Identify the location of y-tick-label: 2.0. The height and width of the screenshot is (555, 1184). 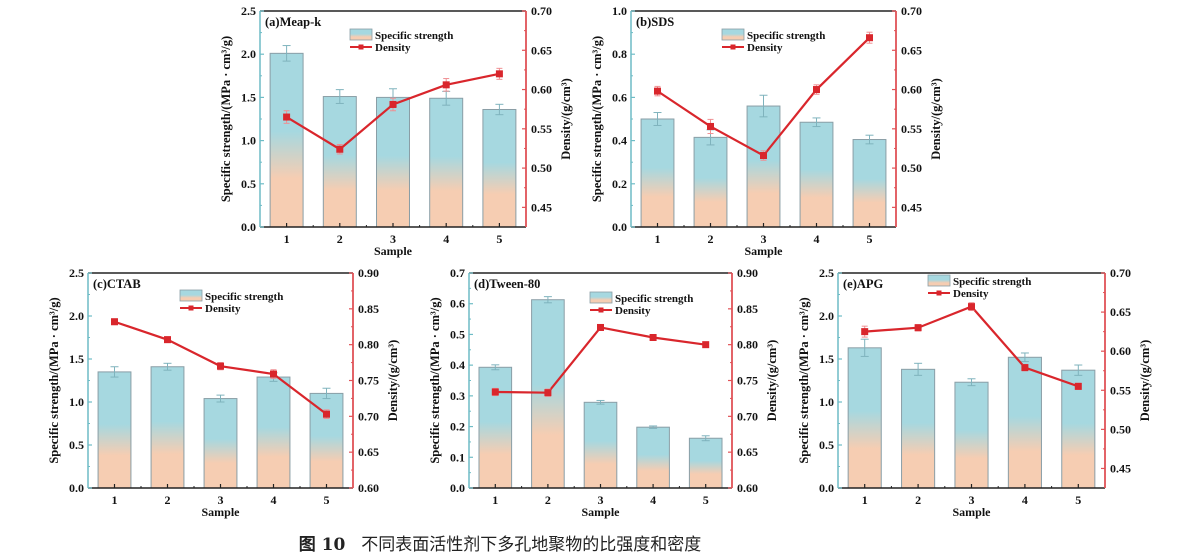
(248, 54).